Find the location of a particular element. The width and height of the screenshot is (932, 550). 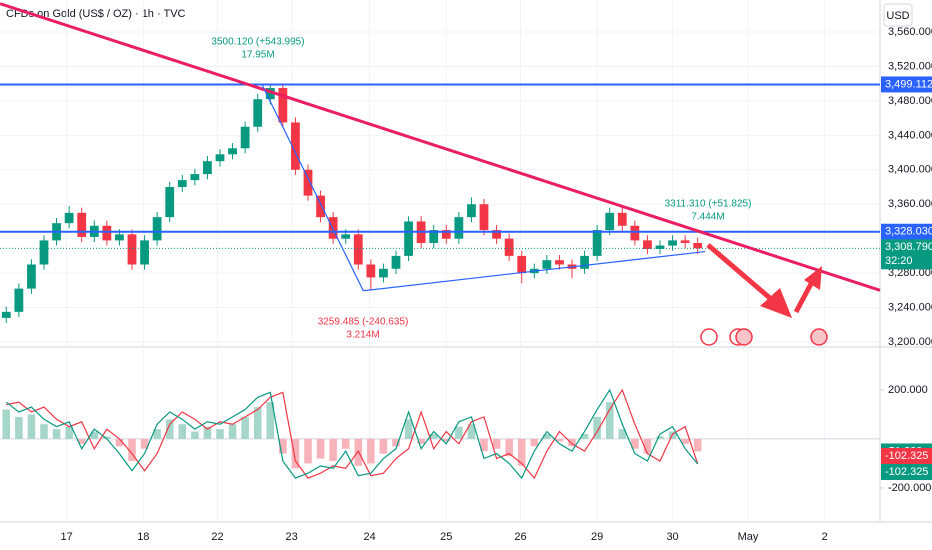

arrow-up is located at coordinates (804, 297).